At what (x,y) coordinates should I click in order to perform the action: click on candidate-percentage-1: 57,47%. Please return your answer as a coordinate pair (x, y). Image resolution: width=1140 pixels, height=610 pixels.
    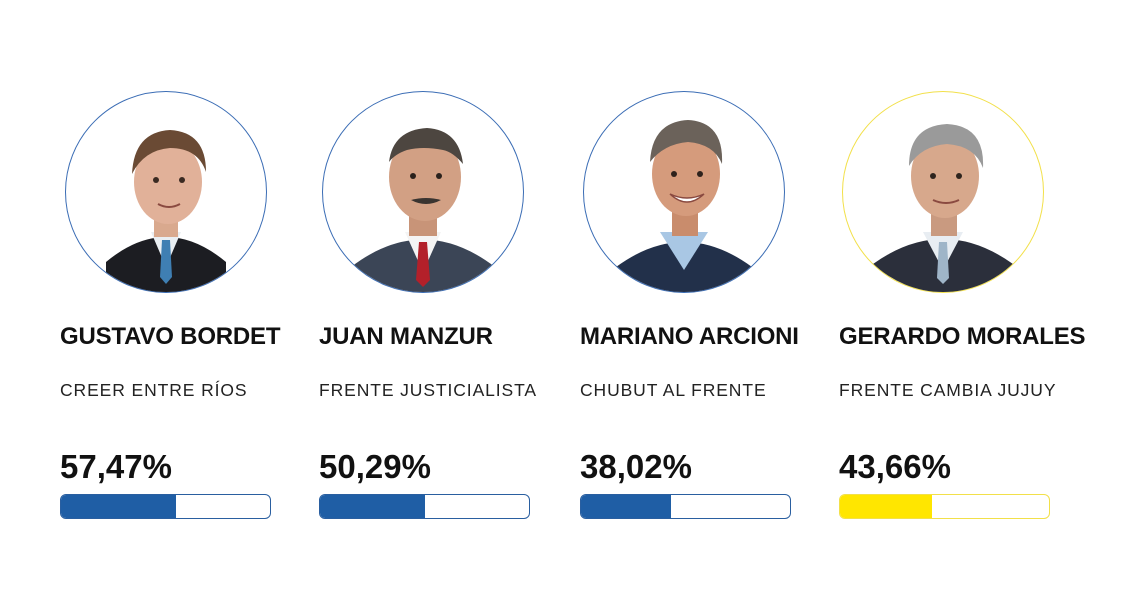
    Looking at the image, I should click on (116, 466).